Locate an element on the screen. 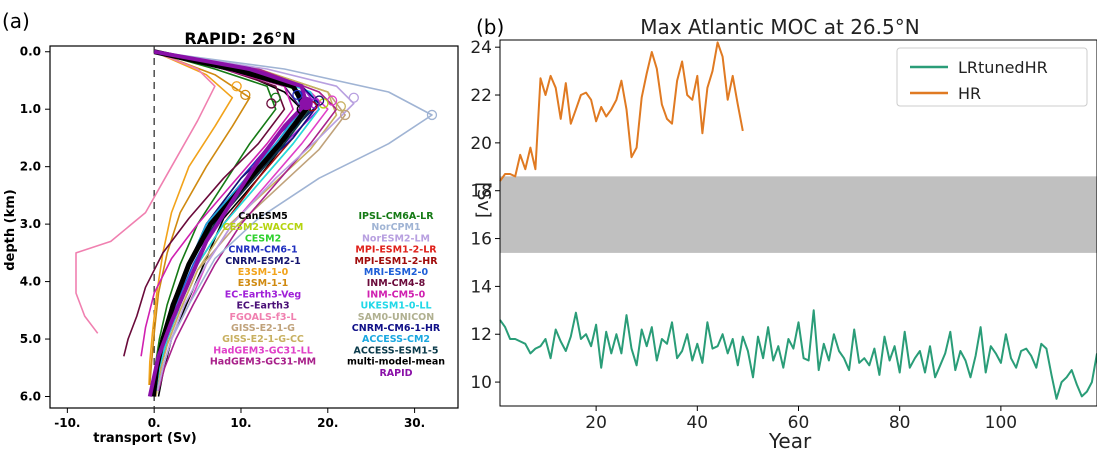  legend-entry-MRI-ESM2-0: MRI-ESM2-0 is located at coordinates (396, 272).